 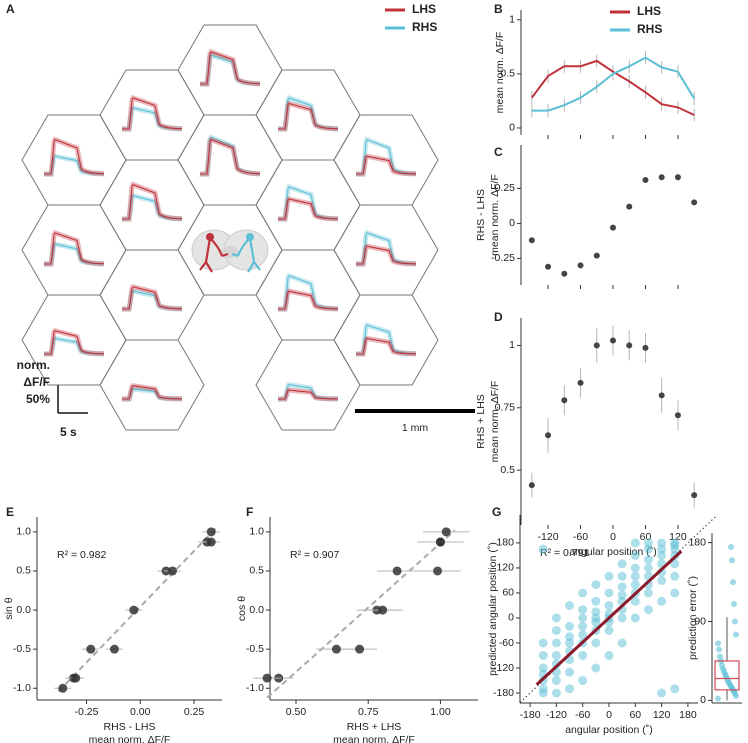 What do you see at coordinates (140, 712) in the screenshot?
I see `x-tick-label: 0.00` at bounding box center [140, 712].